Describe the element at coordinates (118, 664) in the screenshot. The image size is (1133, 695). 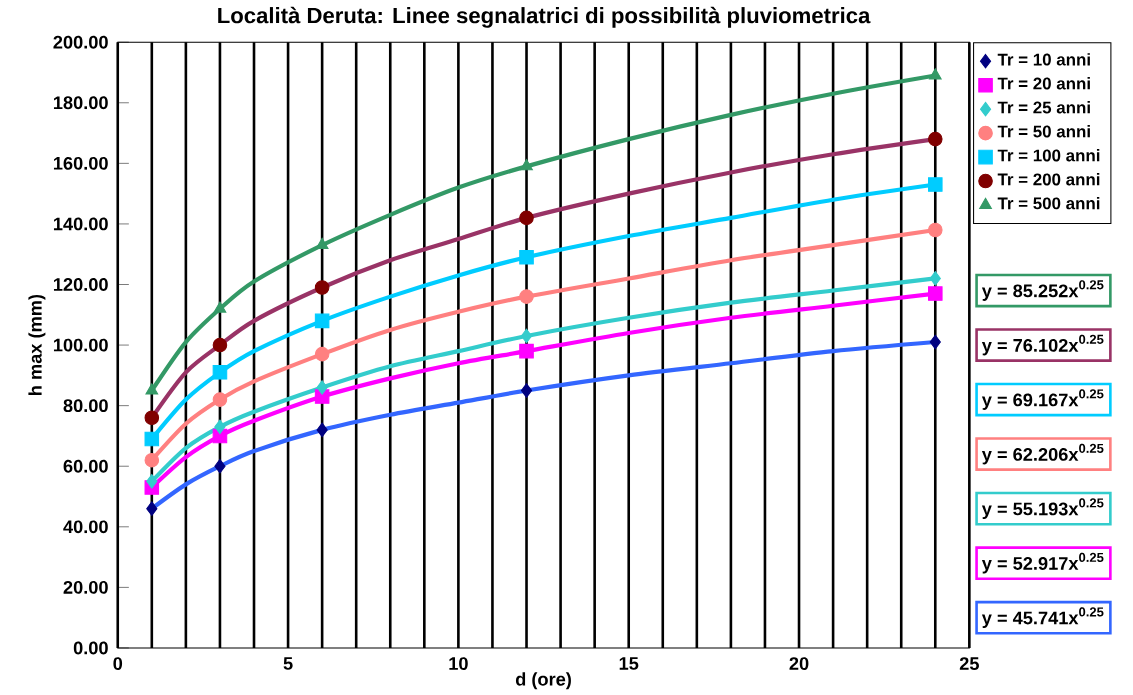
I see `x-tick-label: 0` at that location.